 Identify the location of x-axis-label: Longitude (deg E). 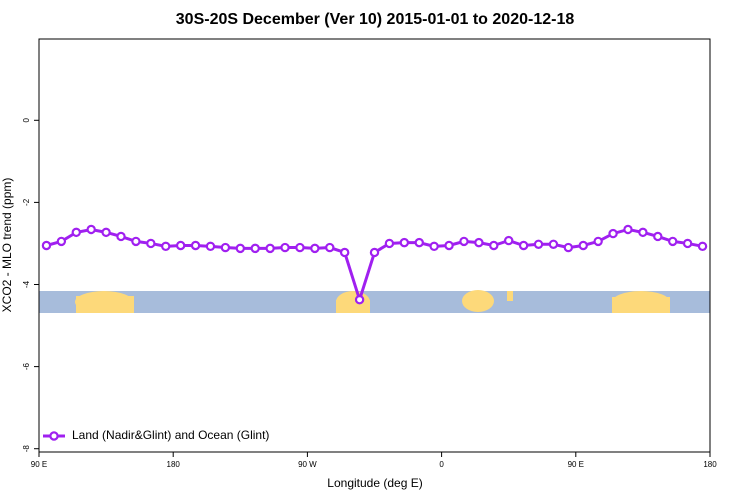
(374, 483).